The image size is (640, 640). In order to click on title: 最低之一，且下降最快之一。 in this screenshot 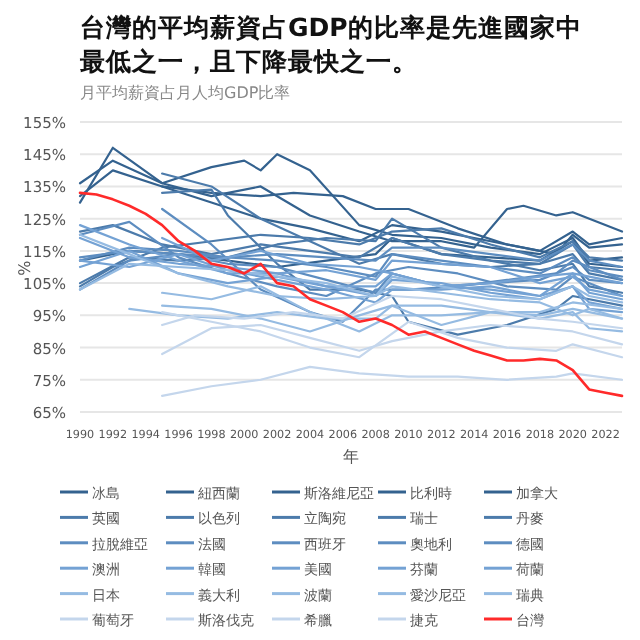, I will do `click(249, 61)`.